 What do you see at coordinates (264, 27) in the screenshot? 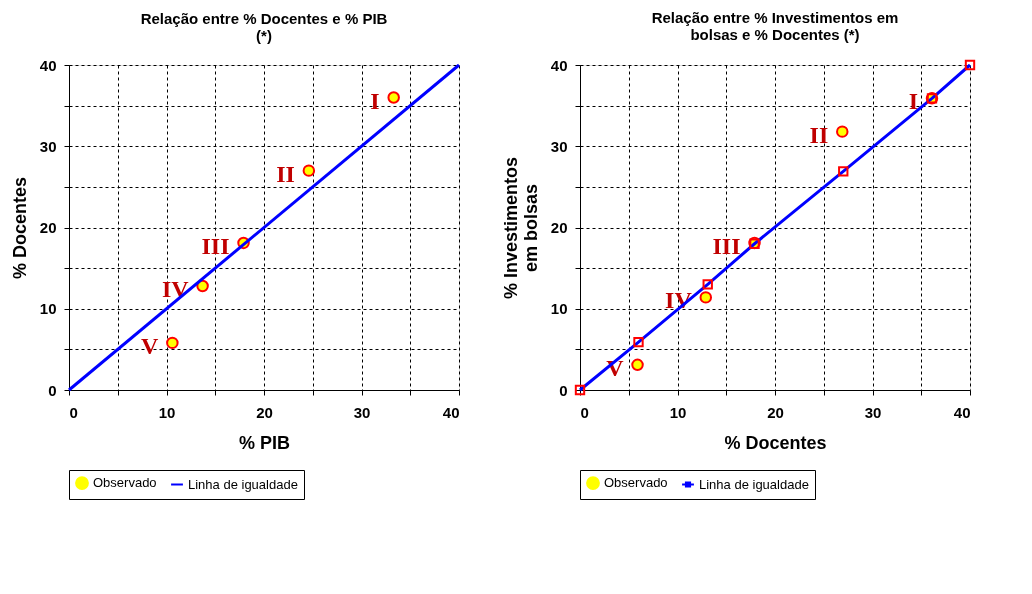
I see `chart-title: Relação entre % Docentes e % PIB (*)` at bounding box center [264, 27].